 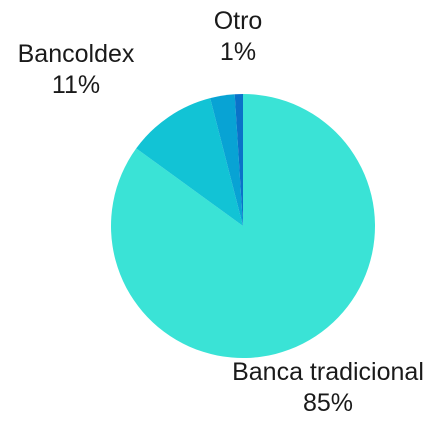 What do you see at coordinates (238, 159) in the screenshot?
I see `pie-slice-otro` at bounding box center [238, 159].